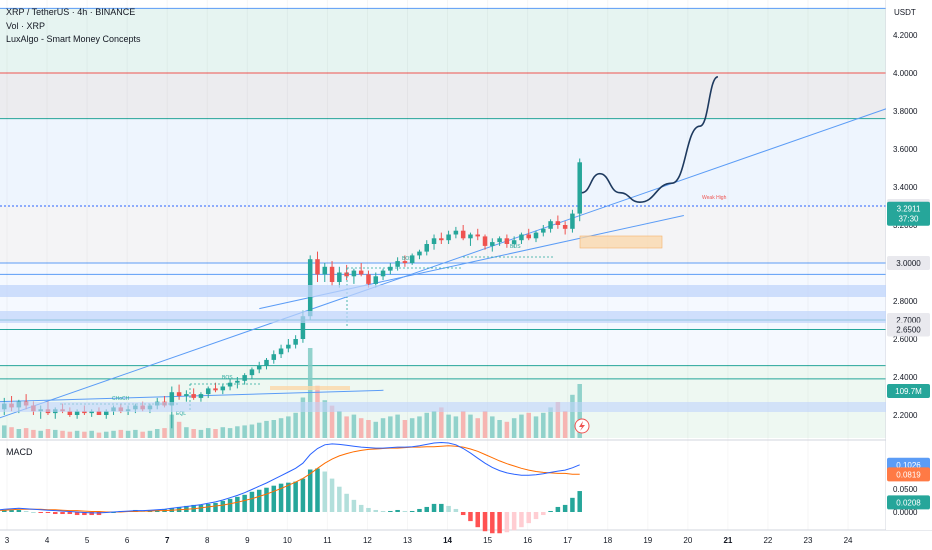  I want to click on indicator-legend: LuxAlgo - Smart Money Concepts, so click(73, 39).